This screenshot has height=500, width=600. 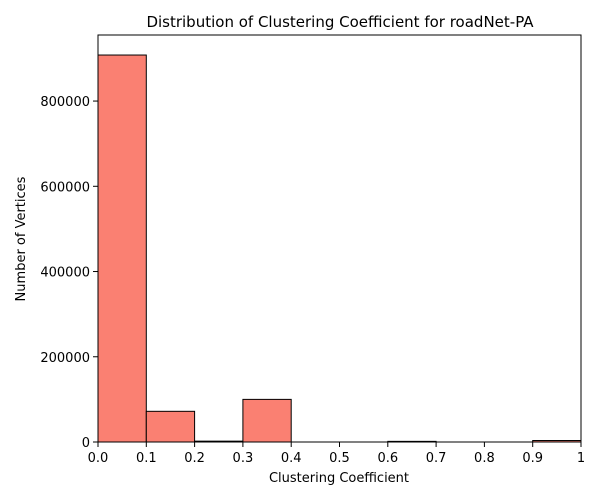 I want to click on x-tick-label: 0.4, so click(x=291, y=458).